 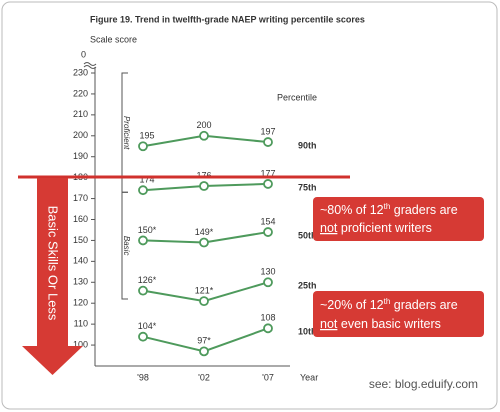 What do you see at coordinates (146, 180) in the screenshot?
I see `value-label: 174` at bounding box center [146, 180].